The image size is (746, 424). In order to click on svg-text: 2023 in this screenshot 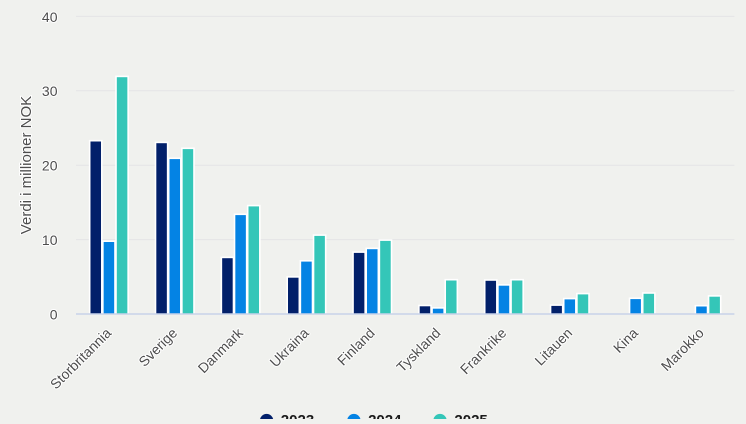, I will do `click(297, 415)`.